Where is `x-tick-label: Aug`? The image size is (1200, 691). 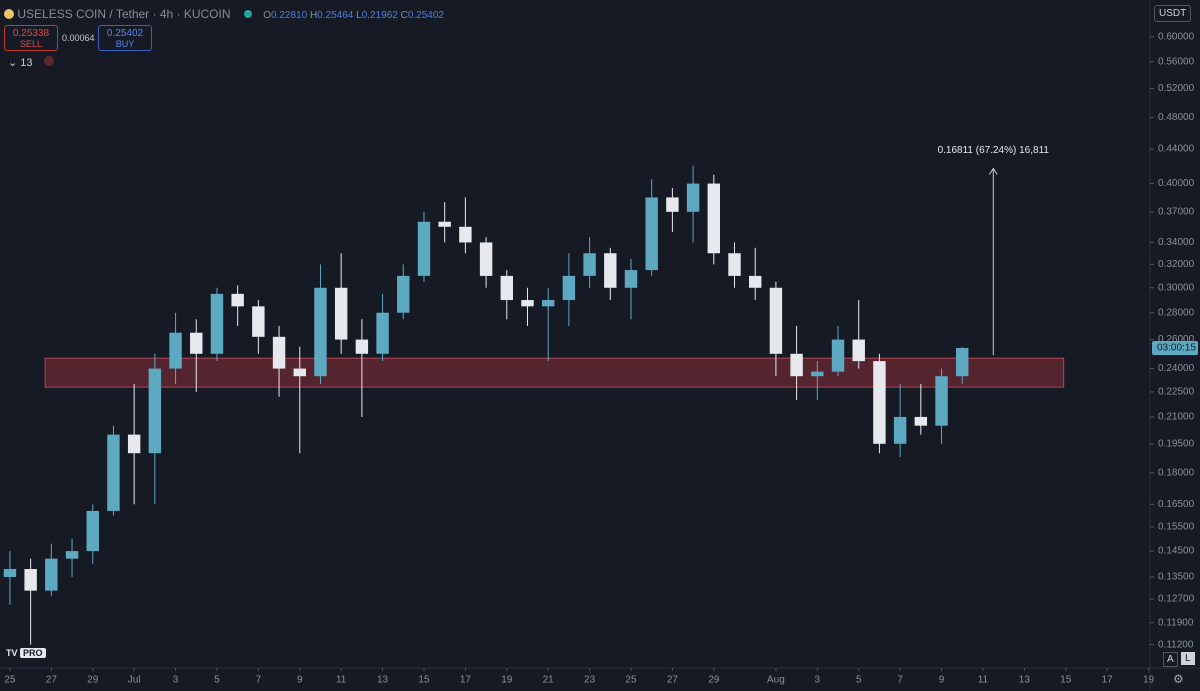
x-tick-label: Aug is located at coordinates (776, 680).